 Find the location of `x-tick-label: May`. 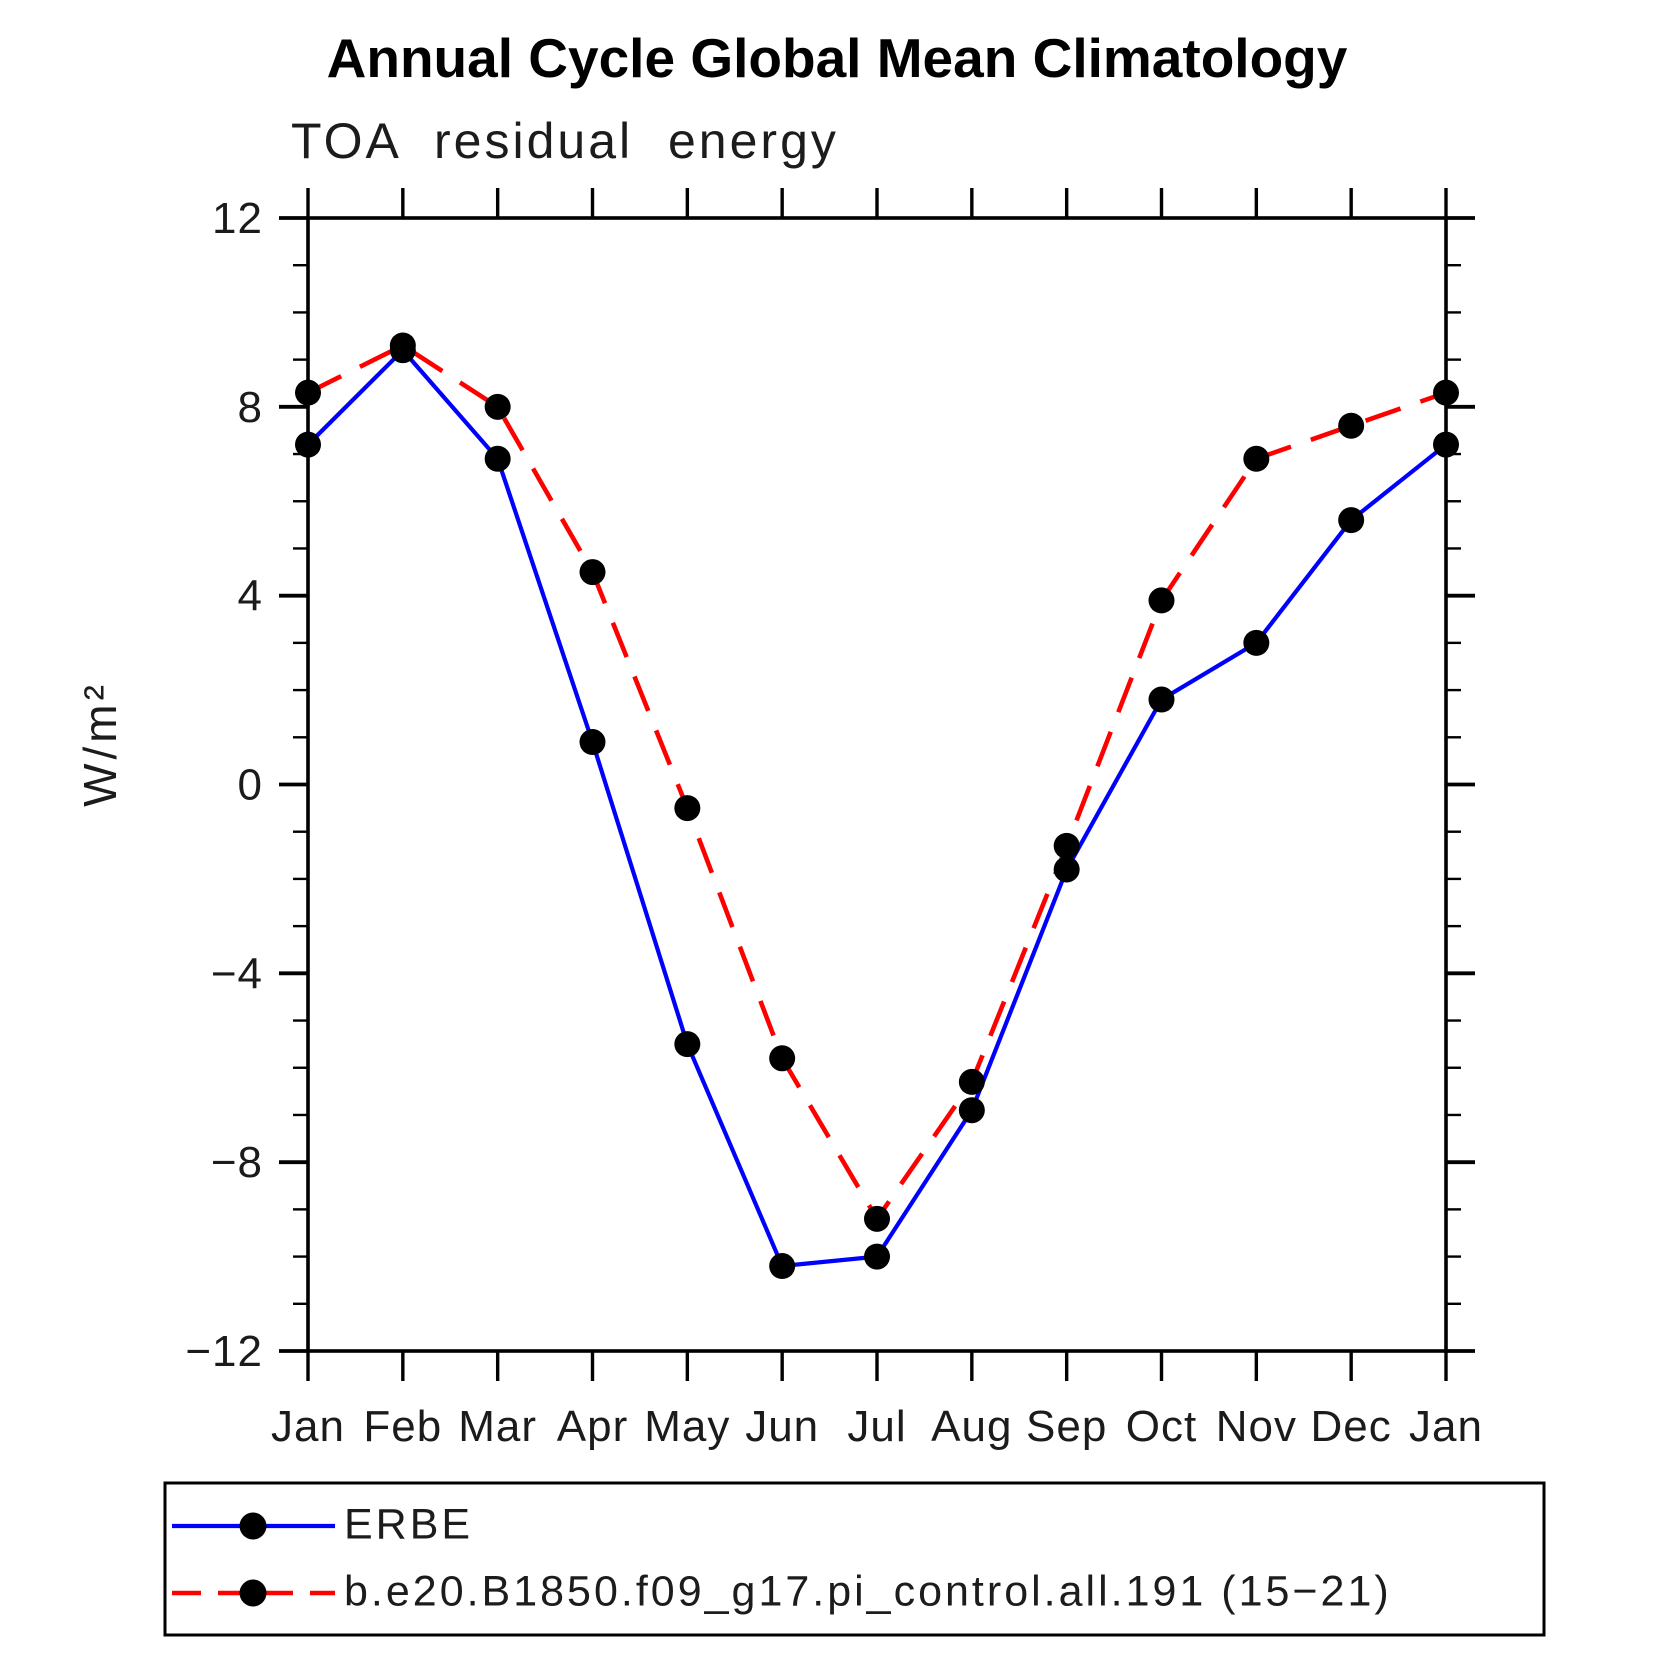

x-tick-label: May is located at coordinates (687, 1426).